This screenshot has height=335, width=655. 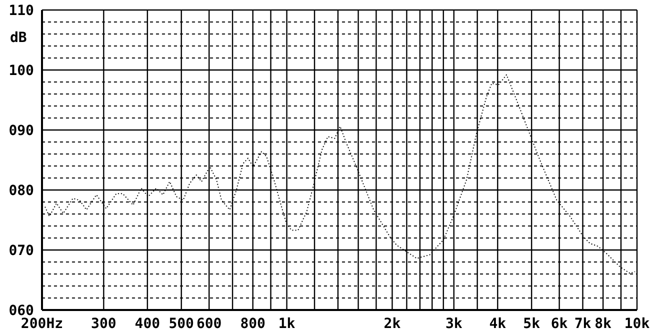 I want to click on y-tick-label: 070, so click(x=21, y=250).